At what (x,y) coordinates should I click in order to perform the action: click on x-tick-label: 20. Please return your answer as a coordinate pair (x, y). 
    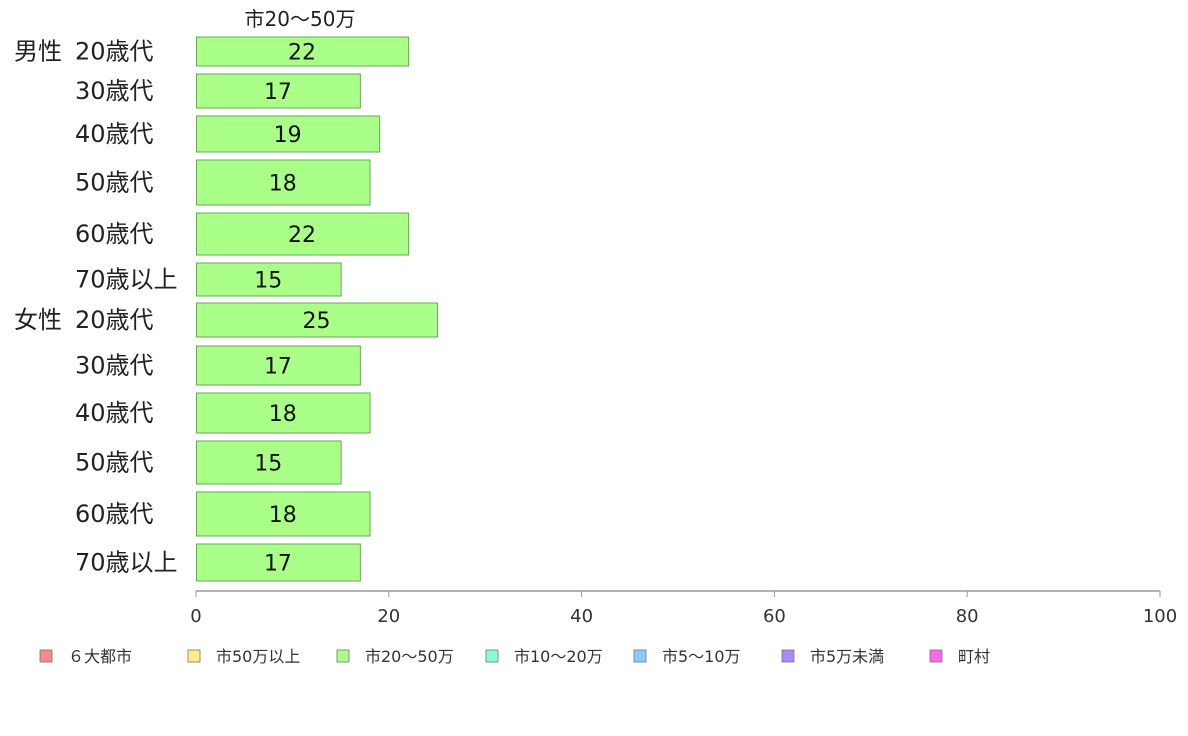
    Looking at the image, I should click on (388, 616).